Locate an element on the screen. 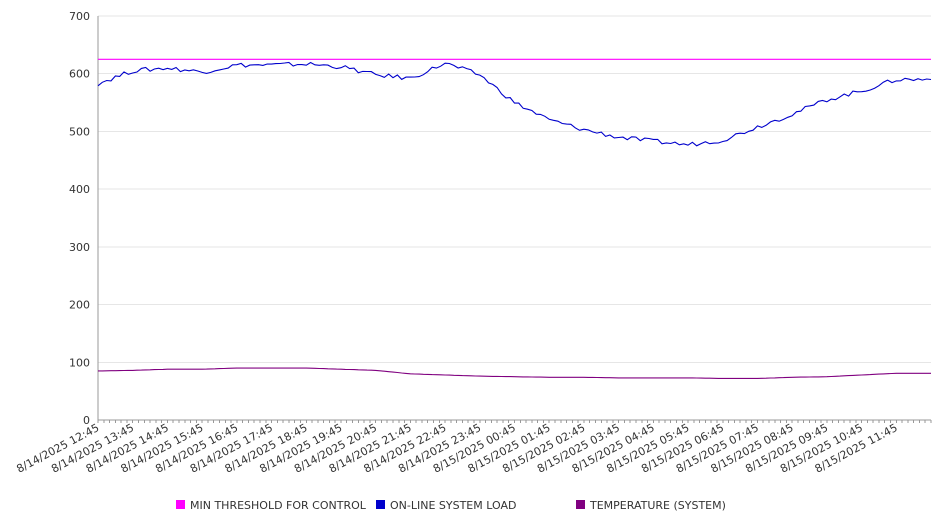 The height and width of the screenshot is (526, 946). legend-label: ON-LINE SYSTEM LOAD is located at coordinates (453, 505).